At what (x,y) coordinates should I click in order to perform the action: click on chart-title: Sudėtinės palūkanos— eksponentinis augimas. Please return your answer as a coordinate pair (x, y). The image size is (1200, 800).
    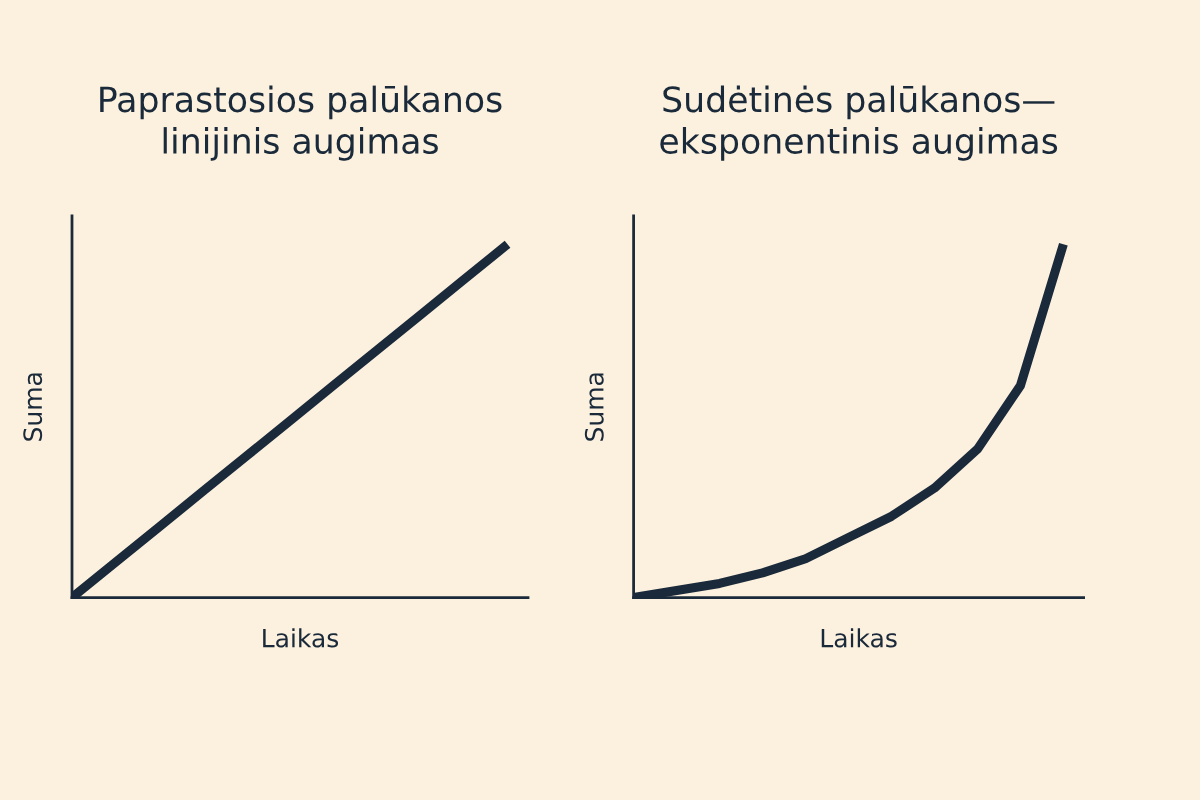
    Looking at the image, I should click on (859, 123).